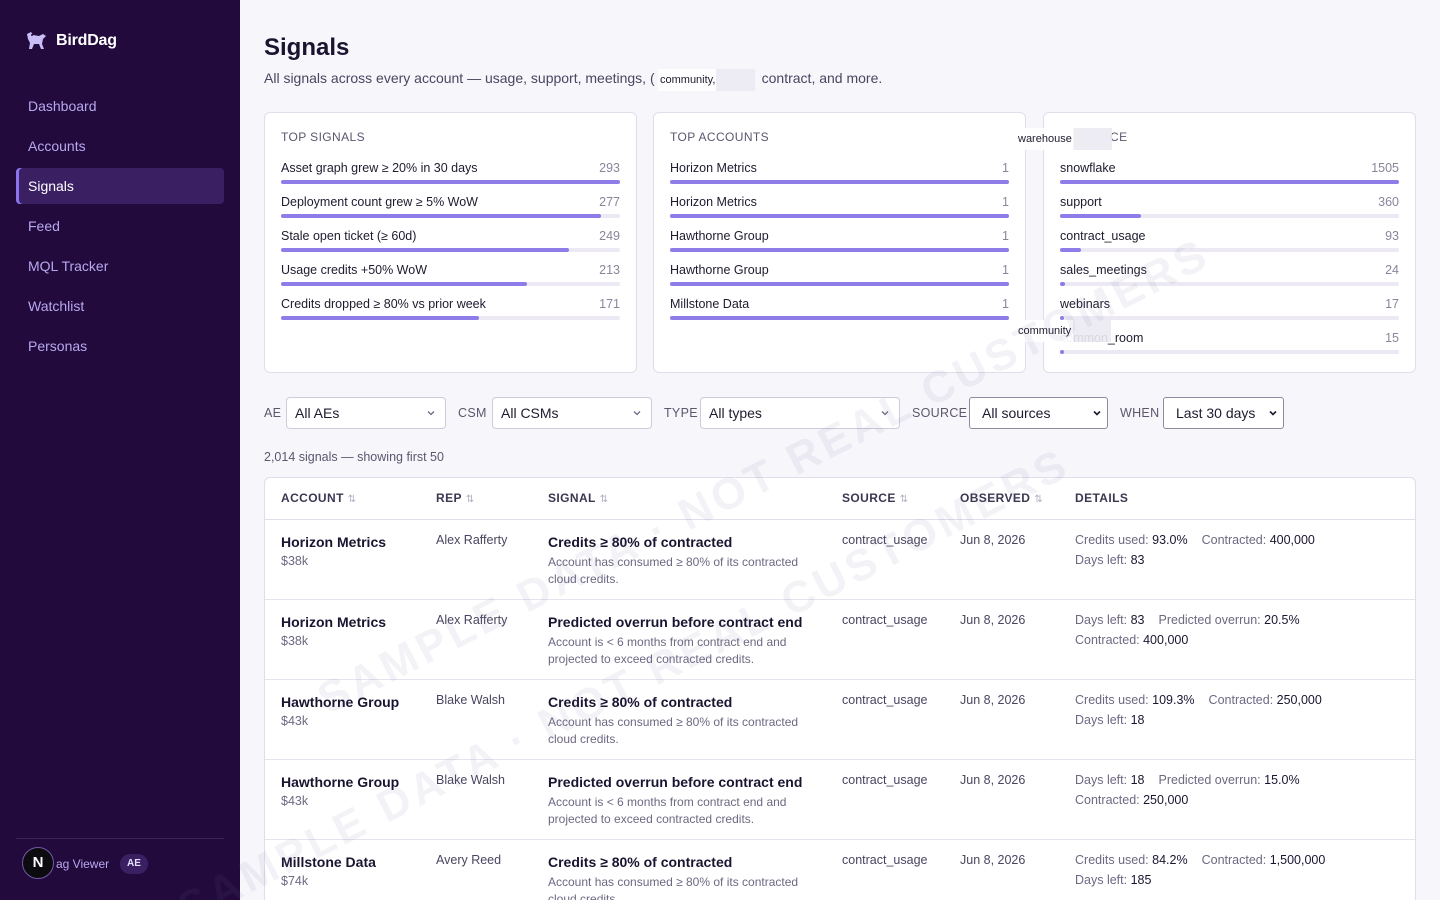 This screenshot has height=900, width=1440. What do you see at coordinates (379, 168) in the screenshot?
I see `bar-label: Asset graph grew ≥ 20% in 30 days` at bounding box center [379, 168].